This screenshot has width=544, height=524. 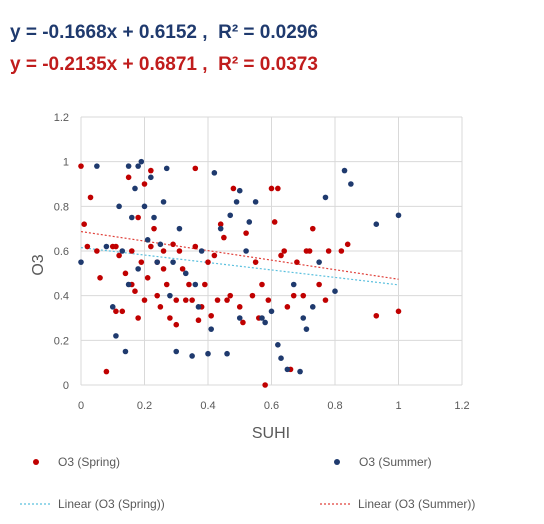 I want to click on legend-label: O3 (Summer), so click(x=395, y=462).